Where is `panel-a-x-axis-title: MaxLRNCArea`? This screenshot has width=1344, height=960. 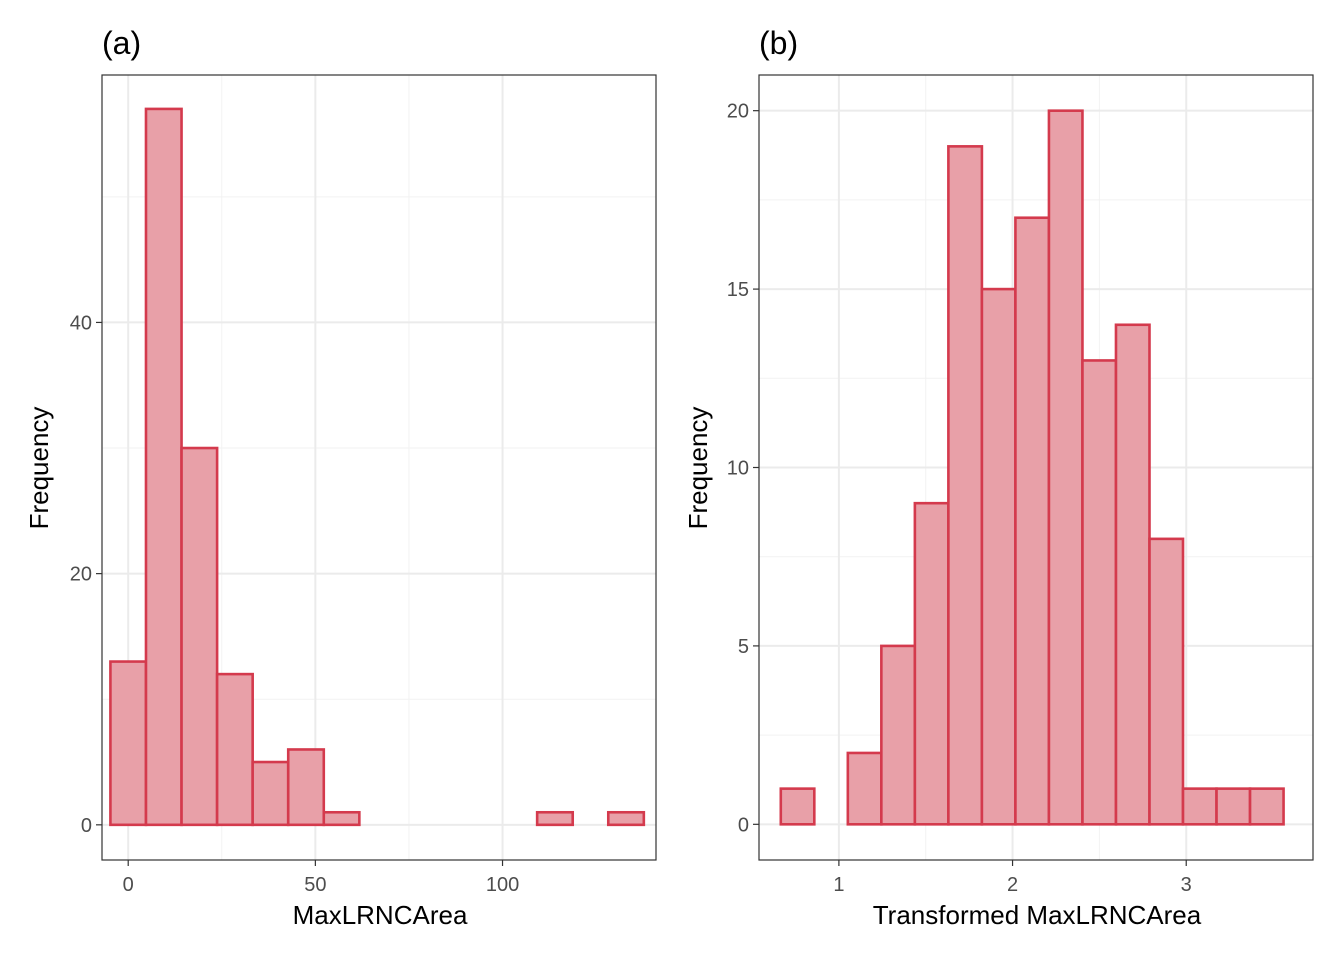 panel-a-x-axis-title: MaxLRNCArea is located at coordinates (380, 915).